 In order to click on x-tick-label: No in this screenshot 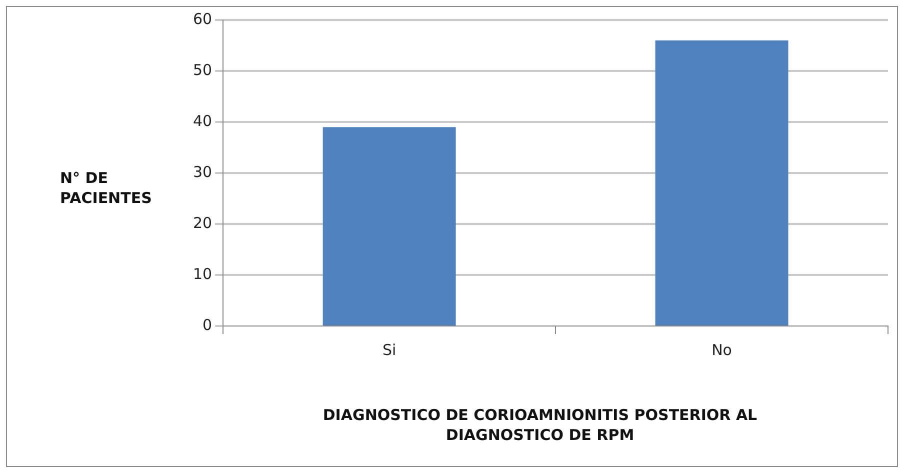, I will do `click(722, 349)`.